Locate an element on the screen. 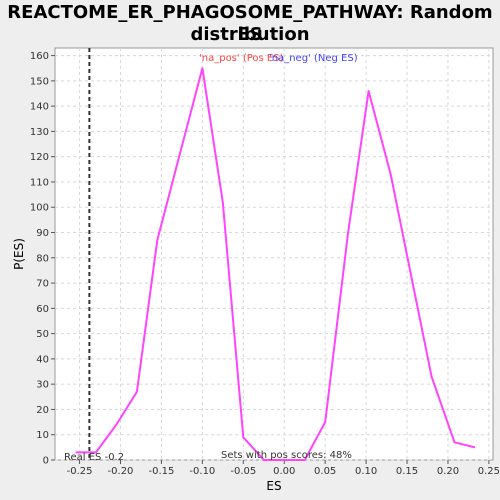 Image resolution: width=500 pixels, height=500 pixels. x-tick-label: 0.20 is located at coordinates (448, 471).